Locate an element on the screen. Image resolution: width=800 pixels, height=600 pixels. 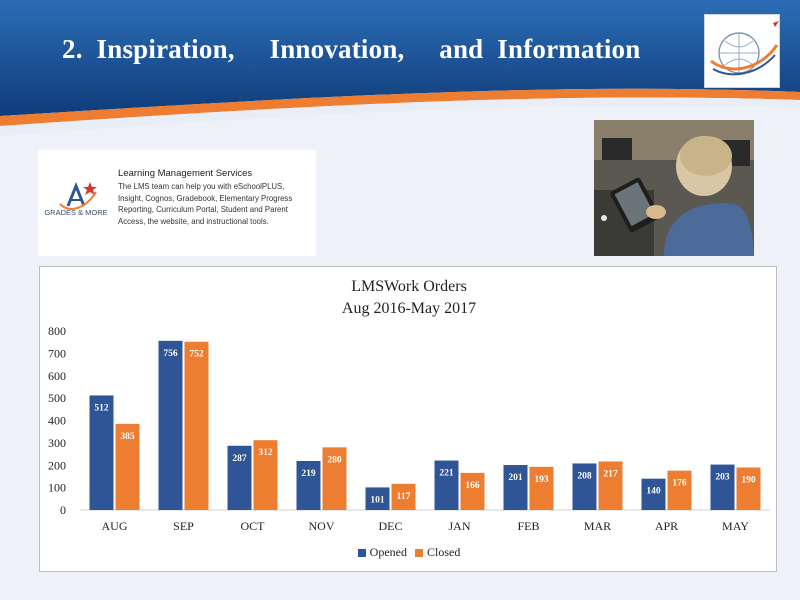
data-label-closed: 176 is located at coordinates (679, 484).